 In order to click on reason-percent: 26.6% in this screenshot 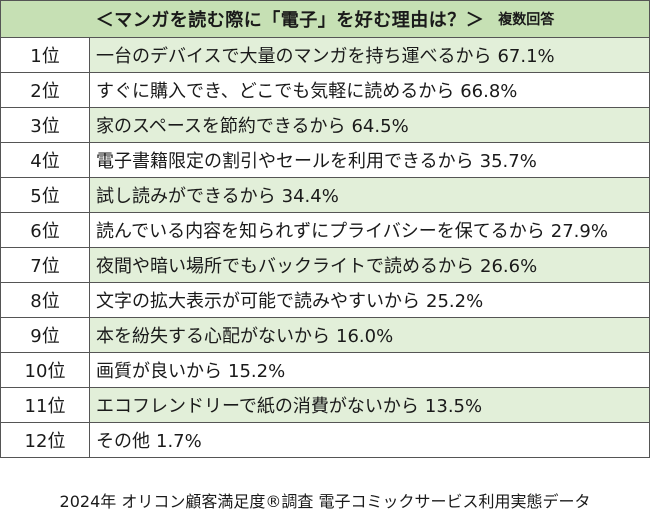, I will do `click(509, 266)`.